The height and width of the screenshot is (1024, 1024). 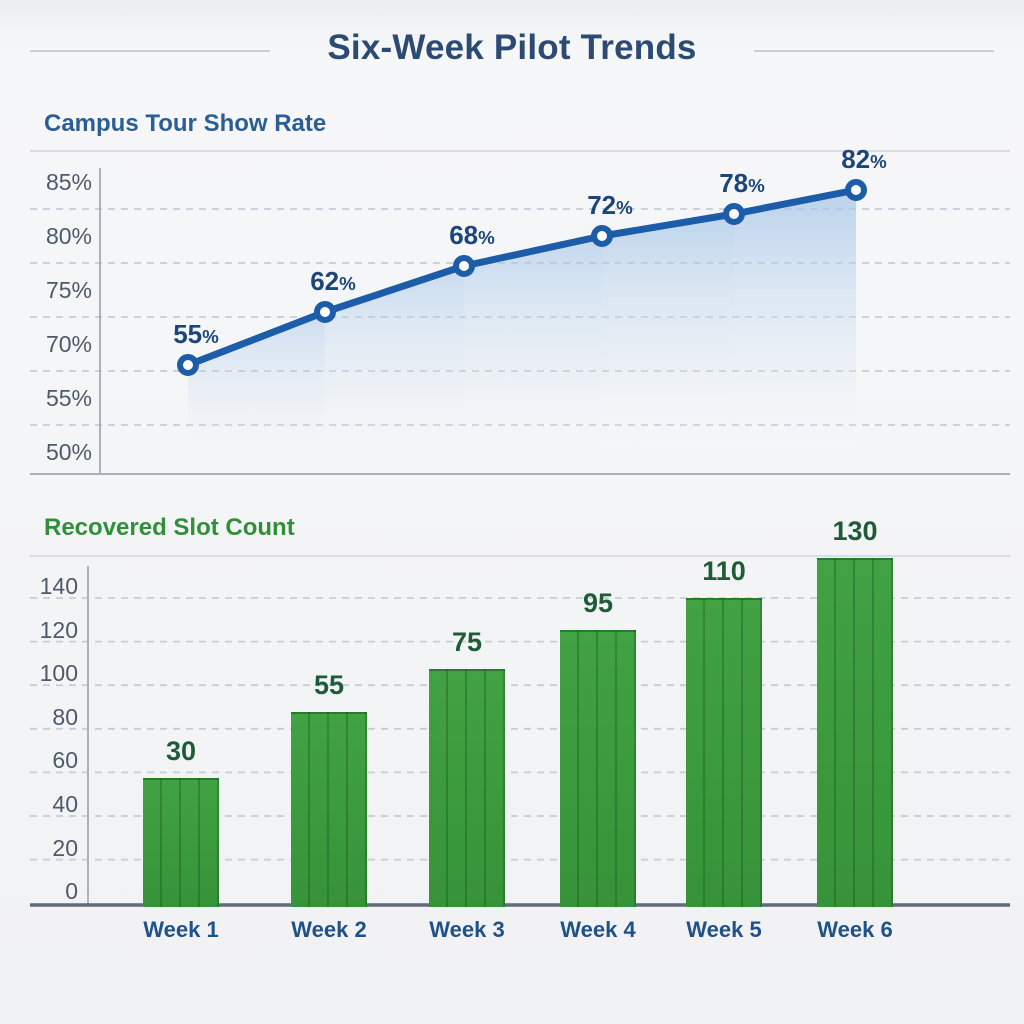 I want to click on point-value-label: 68%, so click(x=472, y=235).